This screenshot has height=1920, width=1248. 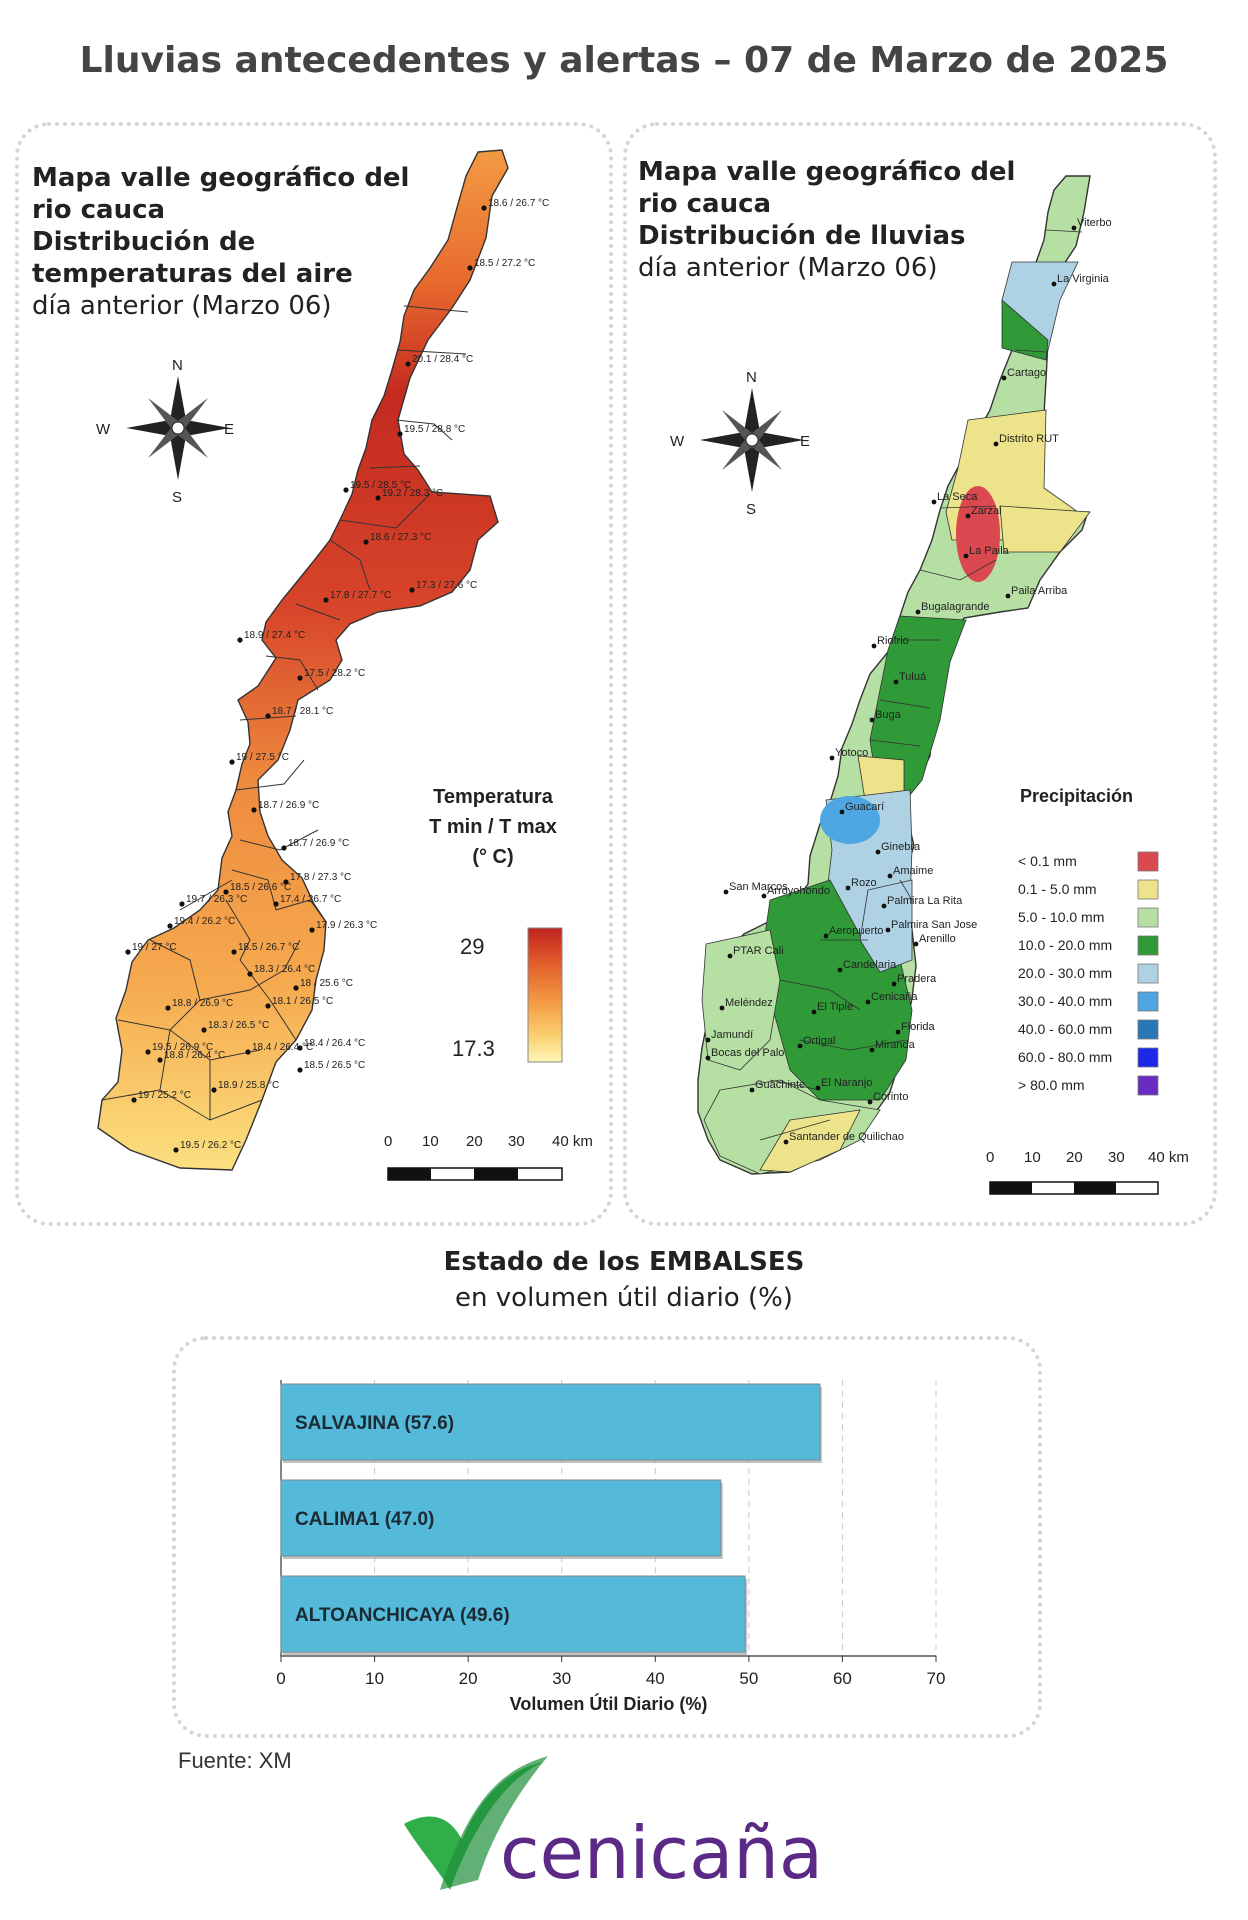 I want to click on precip-station-label: Ginebra, so click(x=901, y=847).